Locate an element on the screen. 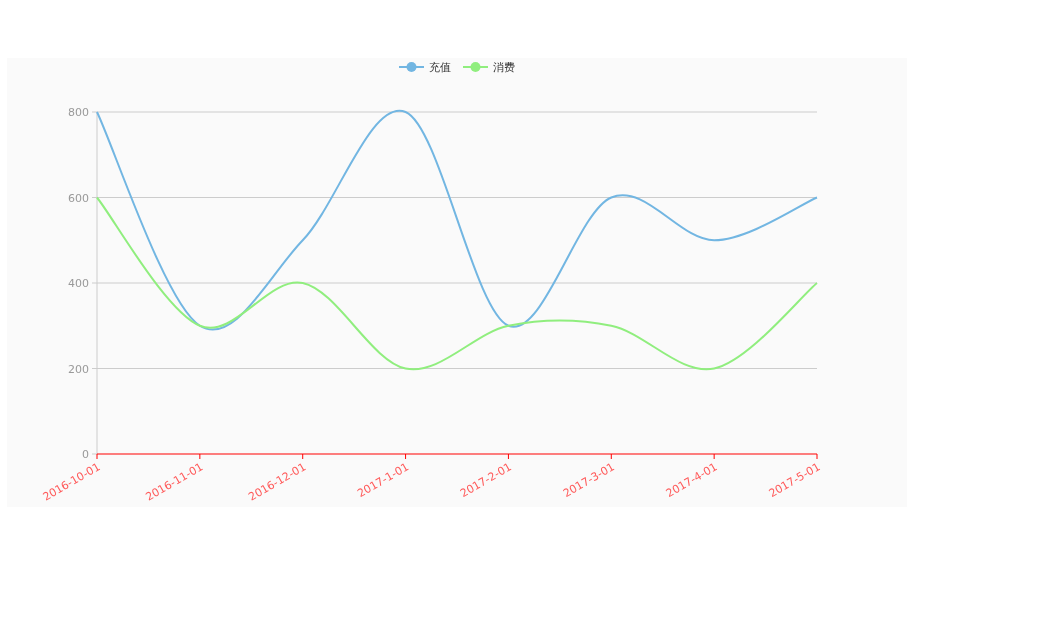 The width and height of the screenshot is (1061, 642). y-tick-label: 0 is located at coordinates (85, 454).